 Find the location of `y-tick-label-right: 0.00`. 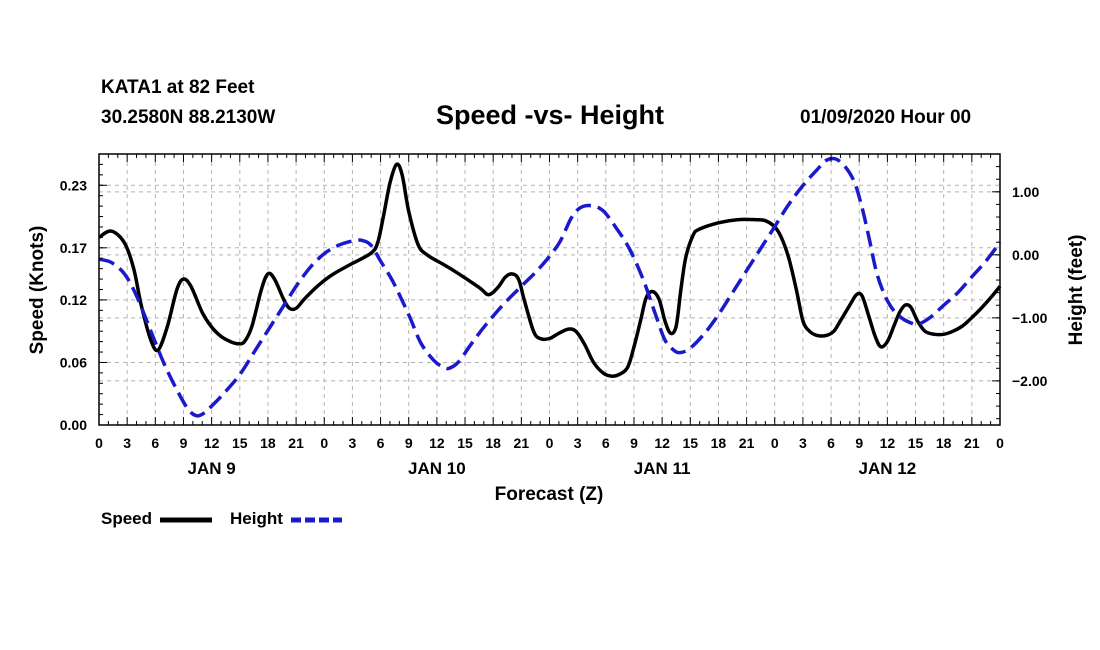

y-tick-label-right: 0.00 is located at coordinates (1025, 255).